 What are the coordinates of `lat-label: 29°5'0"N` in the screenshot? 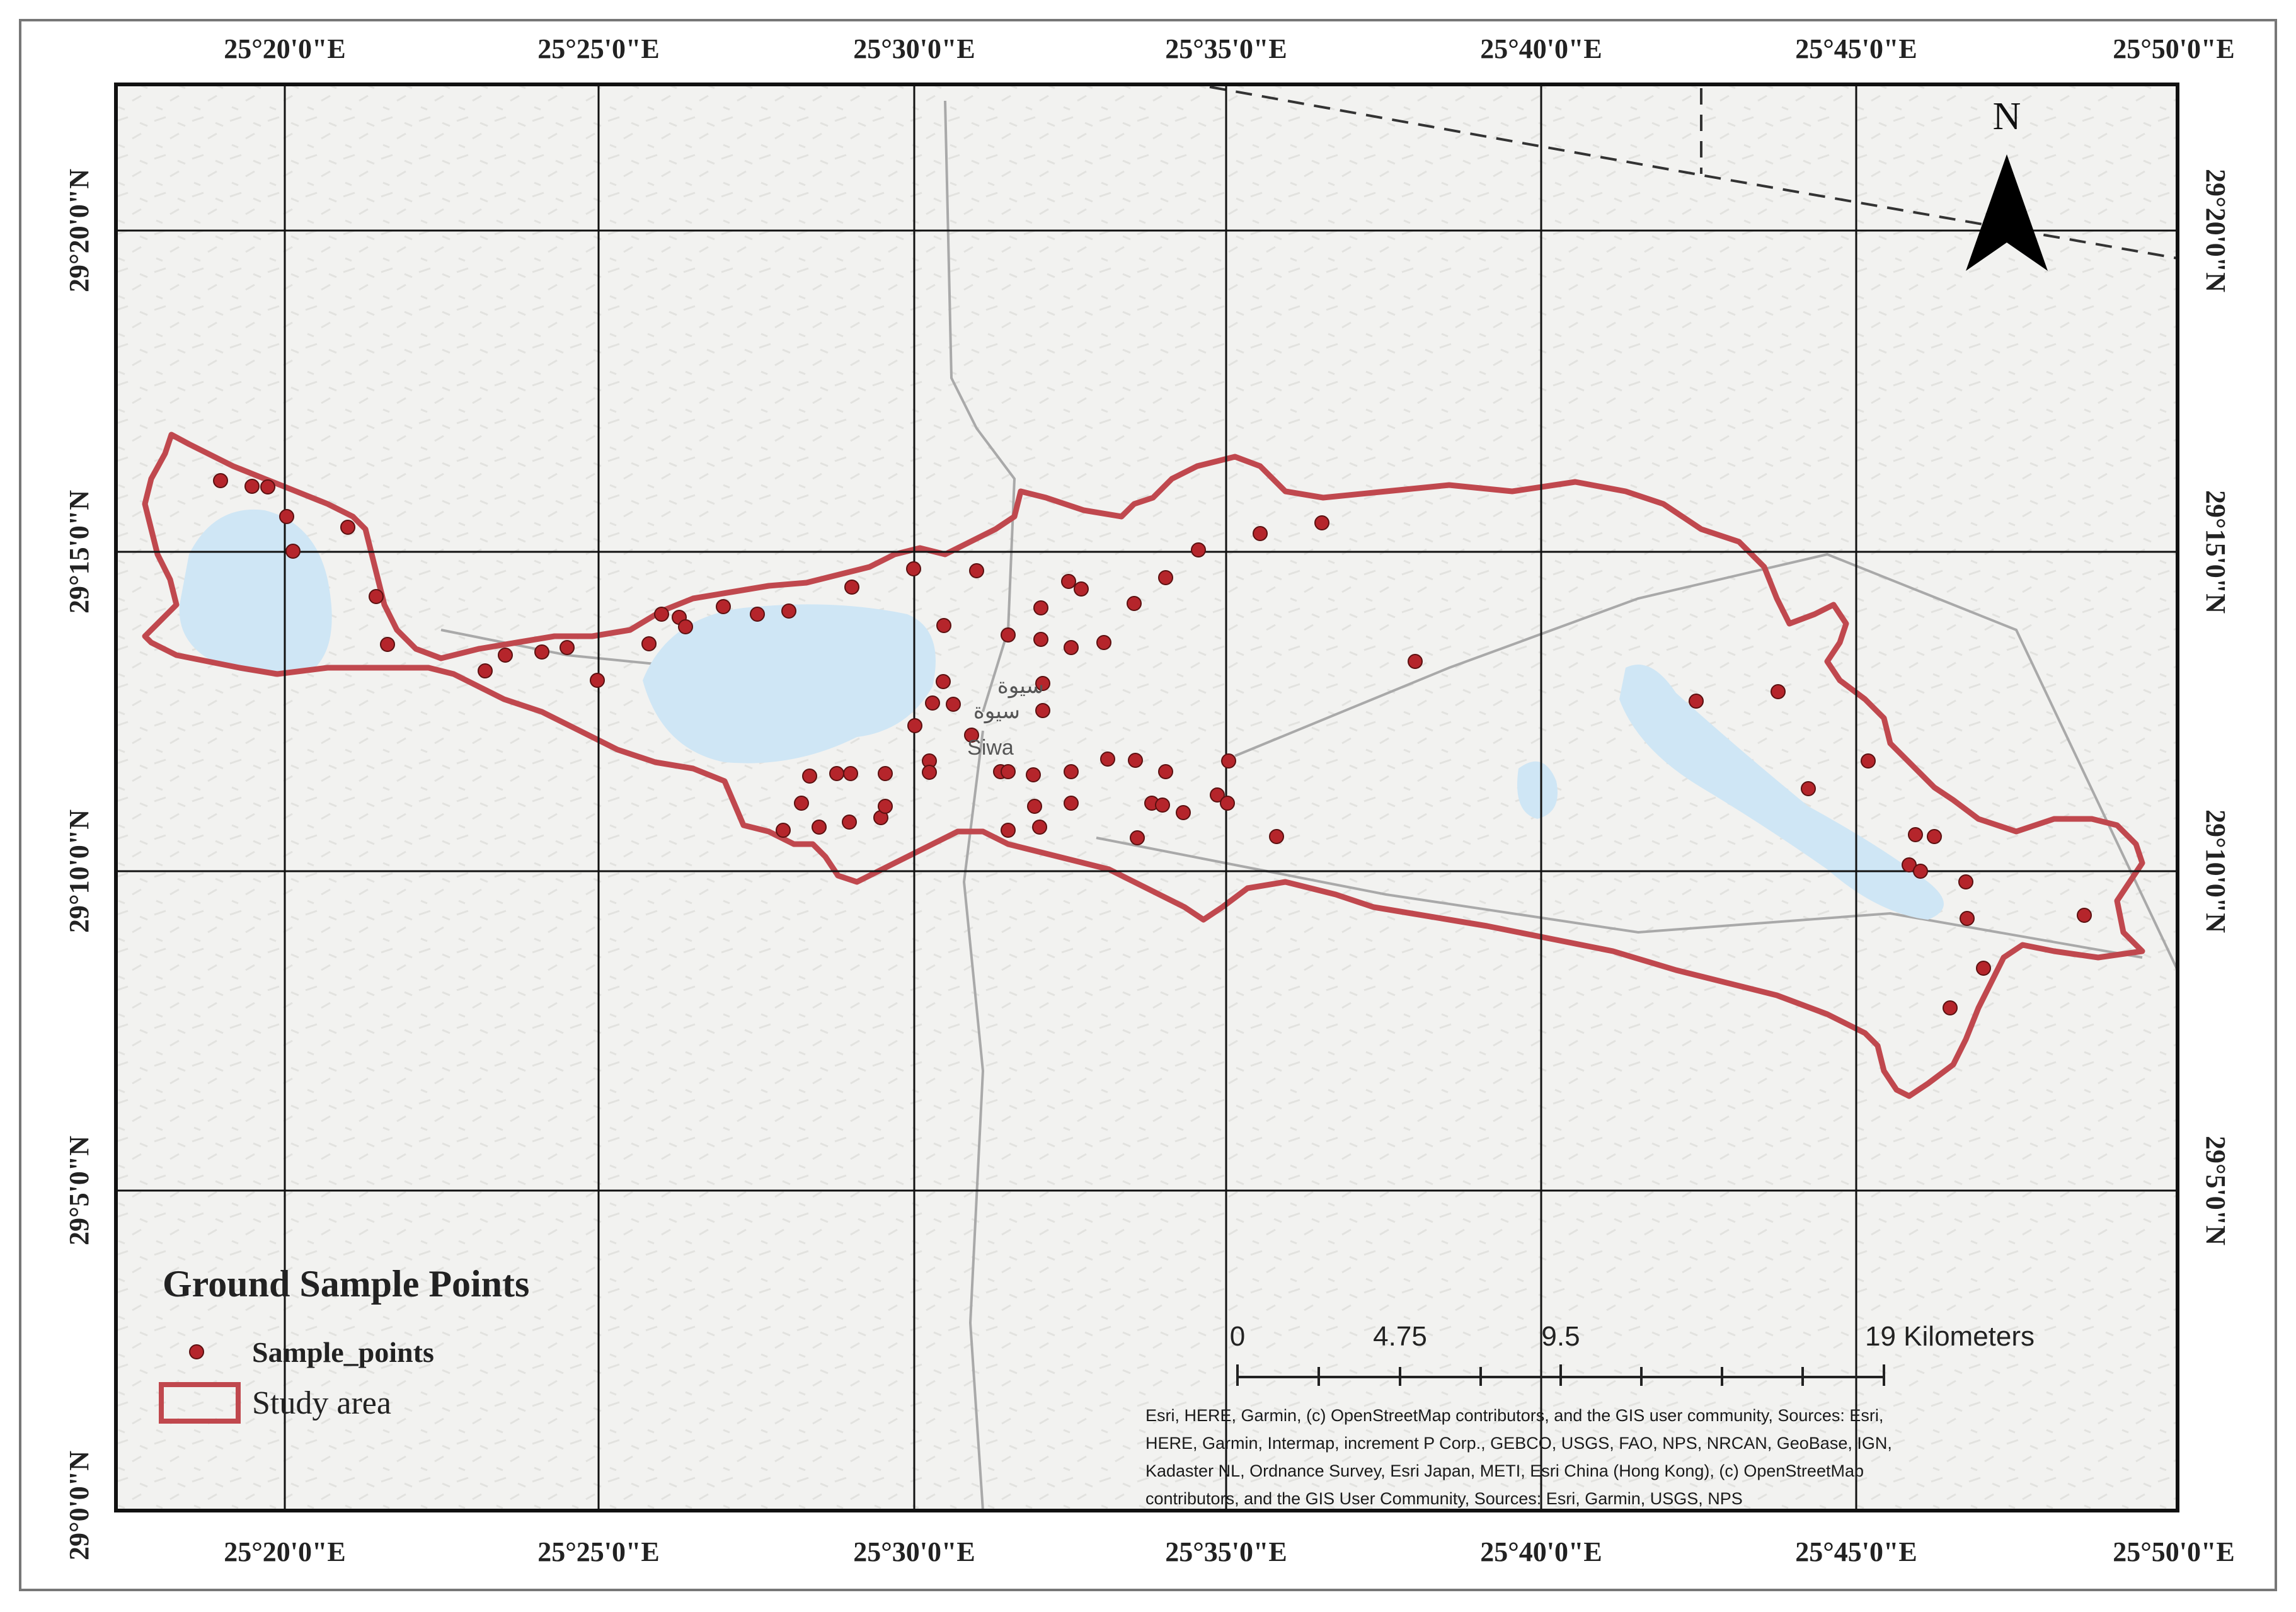 It's located at (2215, 1190).